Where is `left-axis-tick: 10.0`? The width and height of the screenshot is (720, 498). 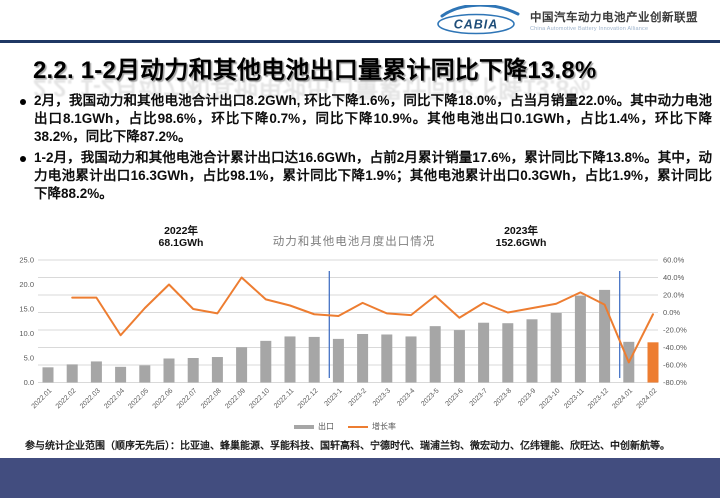
left-axis-tick: 10.0 is located at coordinates (26, 333).